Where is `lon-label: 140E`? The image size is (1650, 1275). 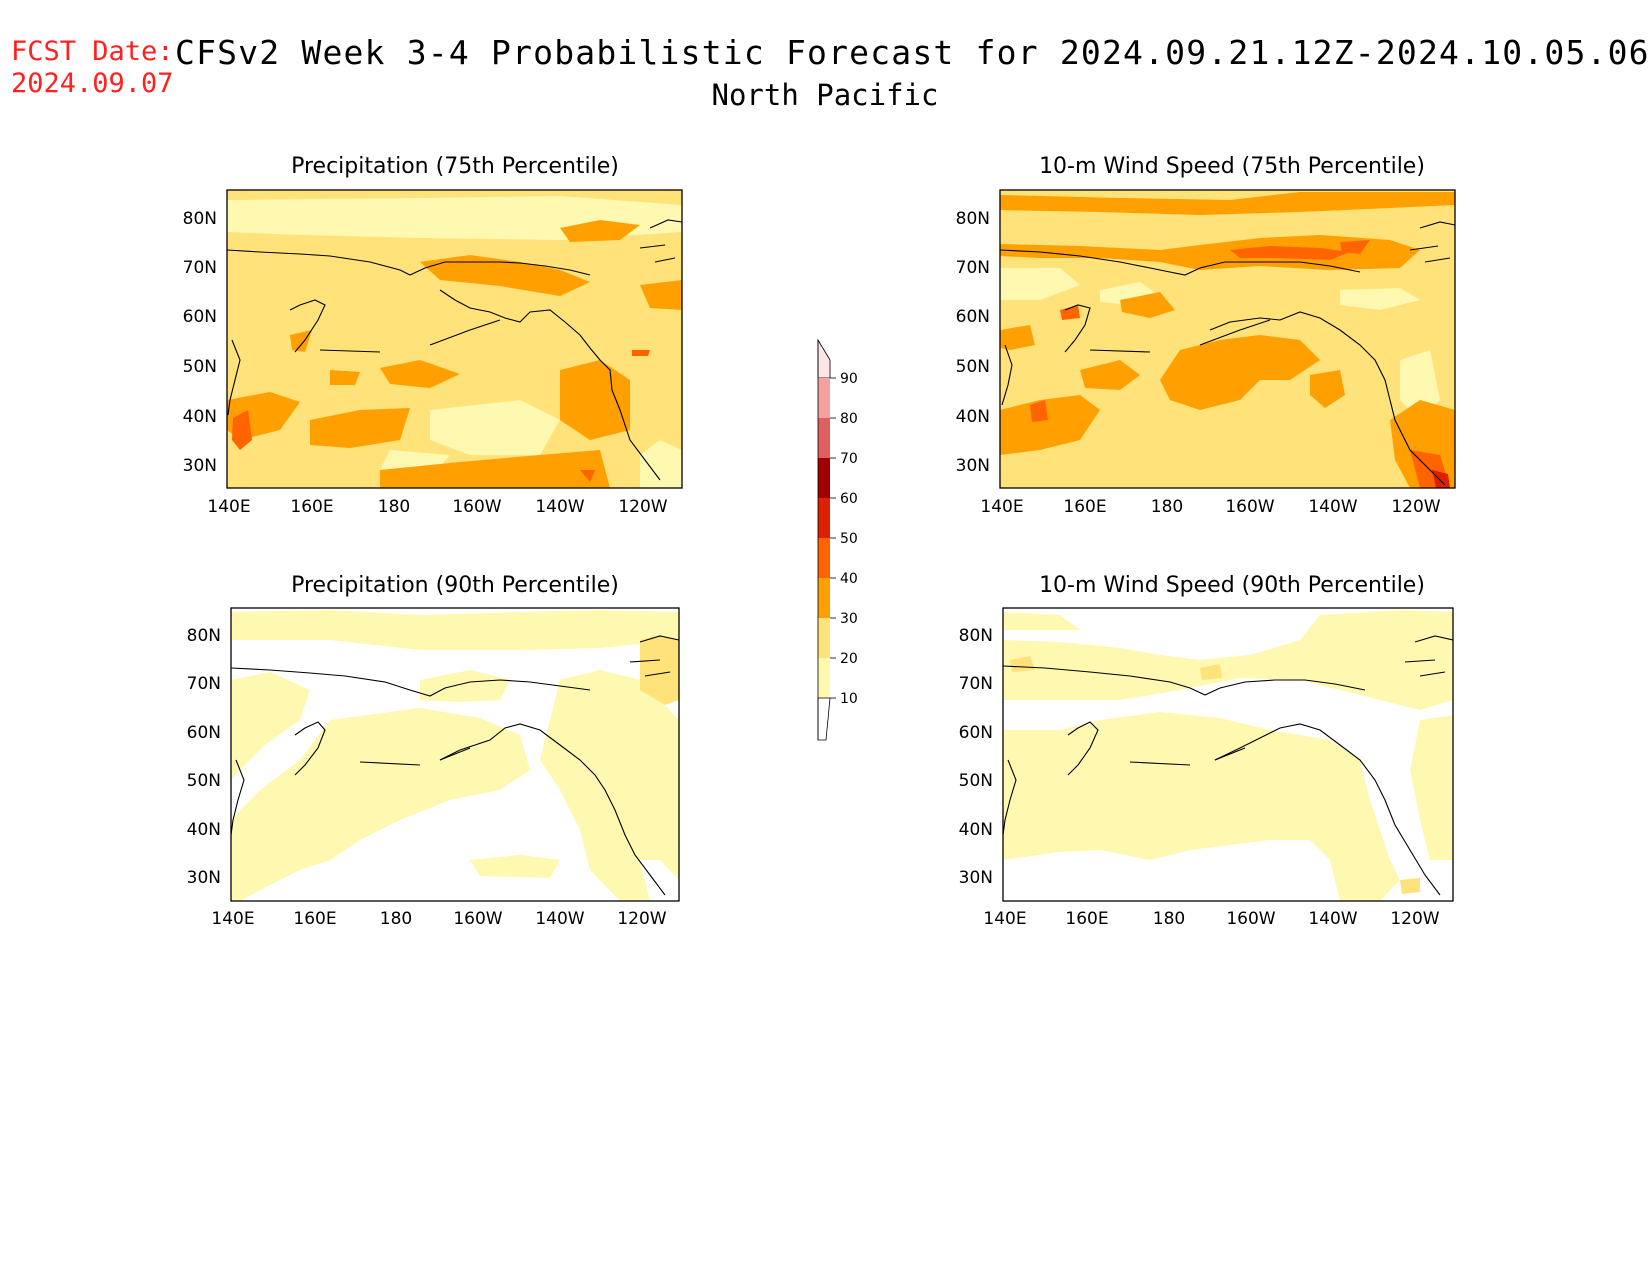
lon-label: 140E is located at coordinates (1001, 507).